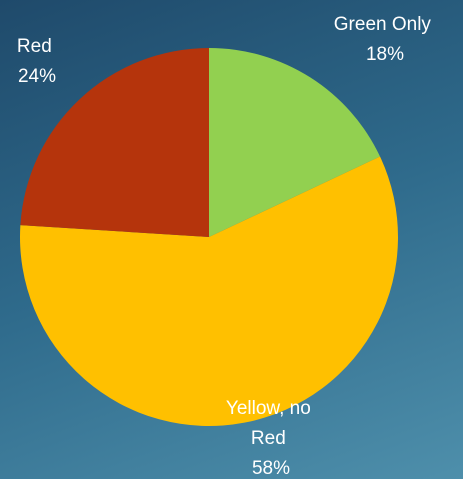 The height and width of the screenshot is (479, 463). Describe the element at coordinates (295, 142) in the screenshot. I see `pie-slice-green-only` at that location.